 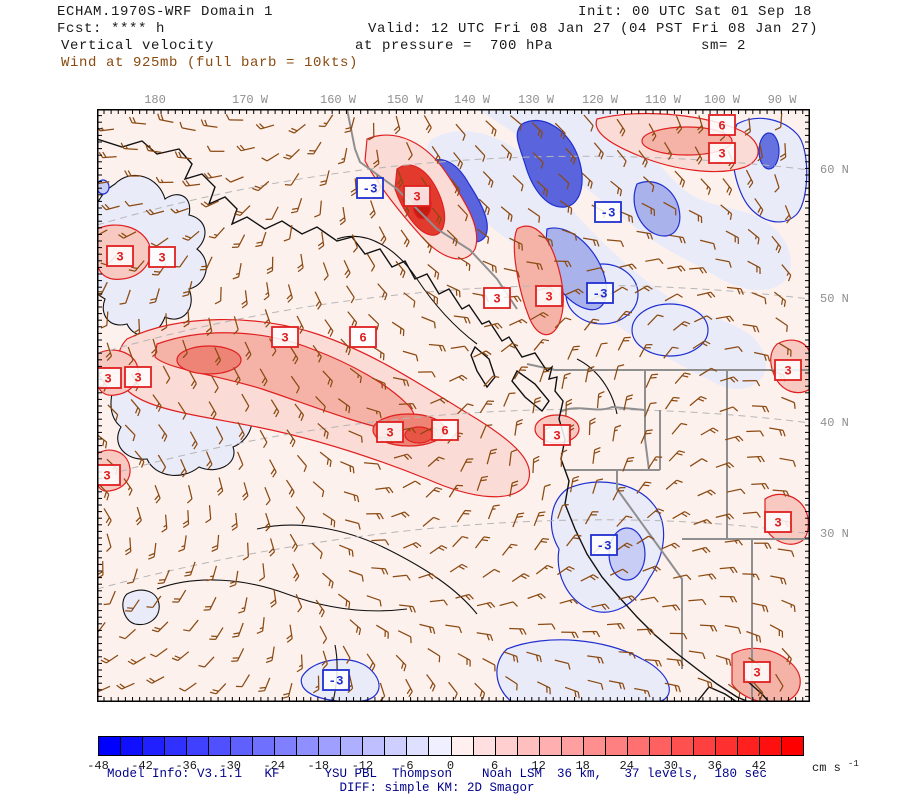 I want to click on latitude-label: 40 N, so click(x=834, y=423).